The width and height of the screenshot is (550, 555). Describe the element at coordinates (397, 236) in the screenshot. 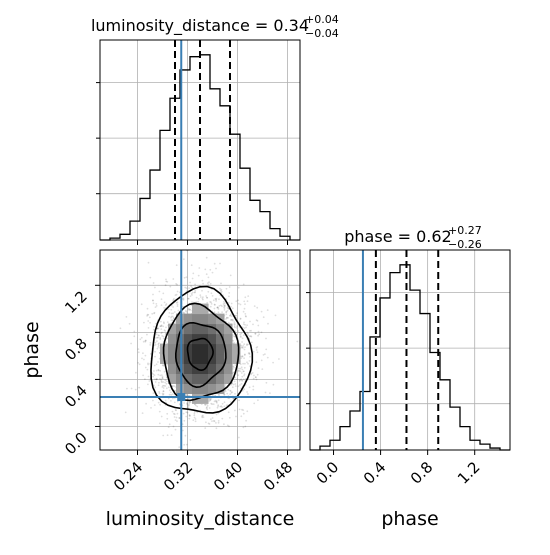

I see `hist-phase-title-main: phase = 0.62` at that location.